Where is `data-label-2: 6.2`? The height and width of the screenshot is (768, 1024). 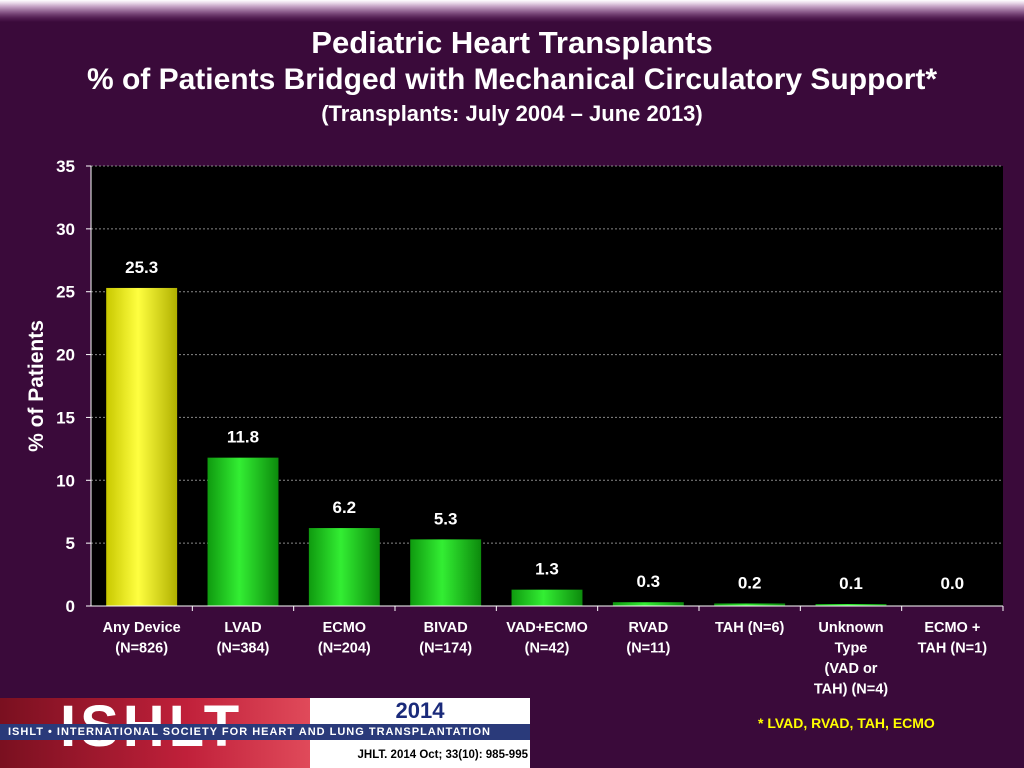
data-label-2: 6.2 is located at coordinates (345, 507).